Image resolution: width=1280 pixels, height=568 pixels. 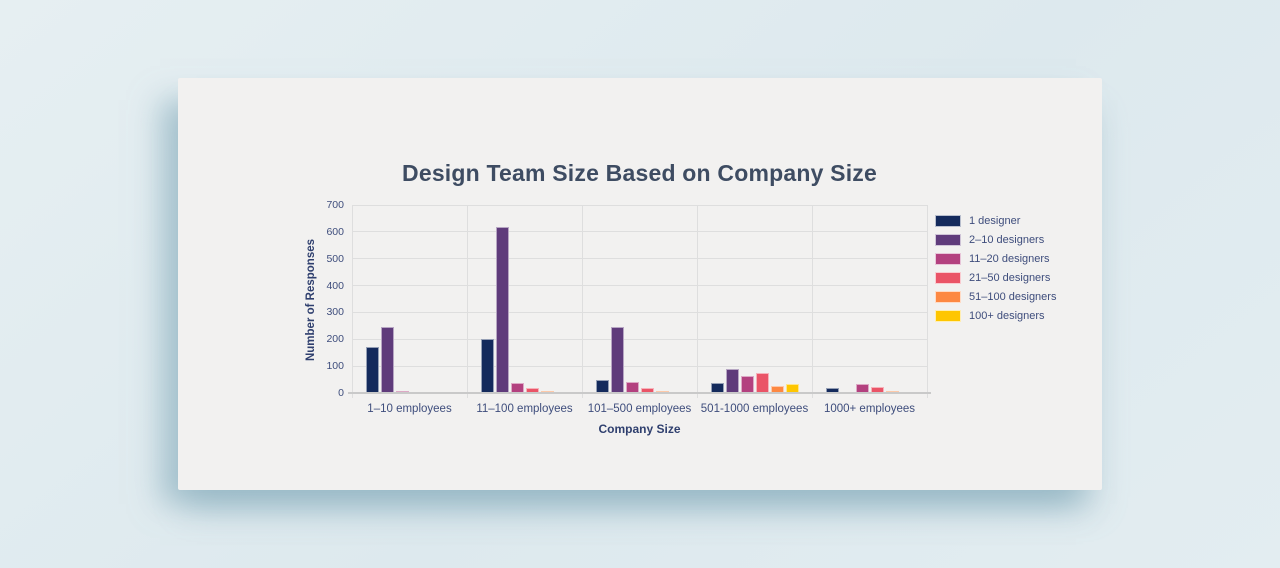 What do you see at coordinates (335, 258) in the screenshot?
I see `y-tick-label: 500` at bounding box center [335, 258].